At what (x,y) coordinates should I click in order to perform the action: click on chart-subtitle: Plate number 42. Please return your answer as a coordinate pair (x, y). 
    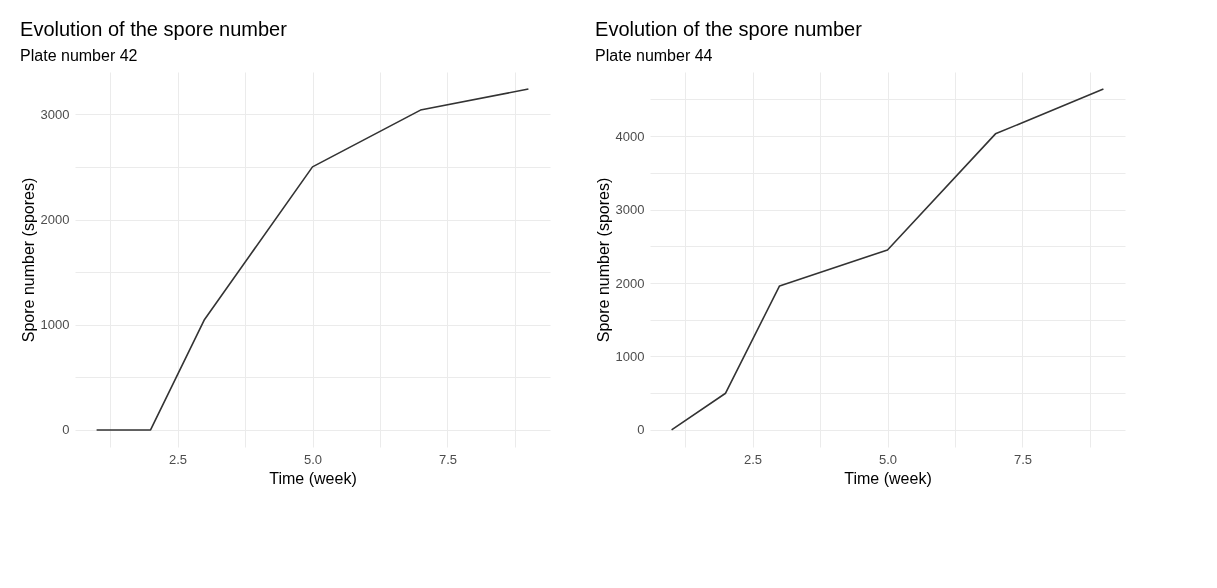
    Looking at the image, I should click on (79, 55).